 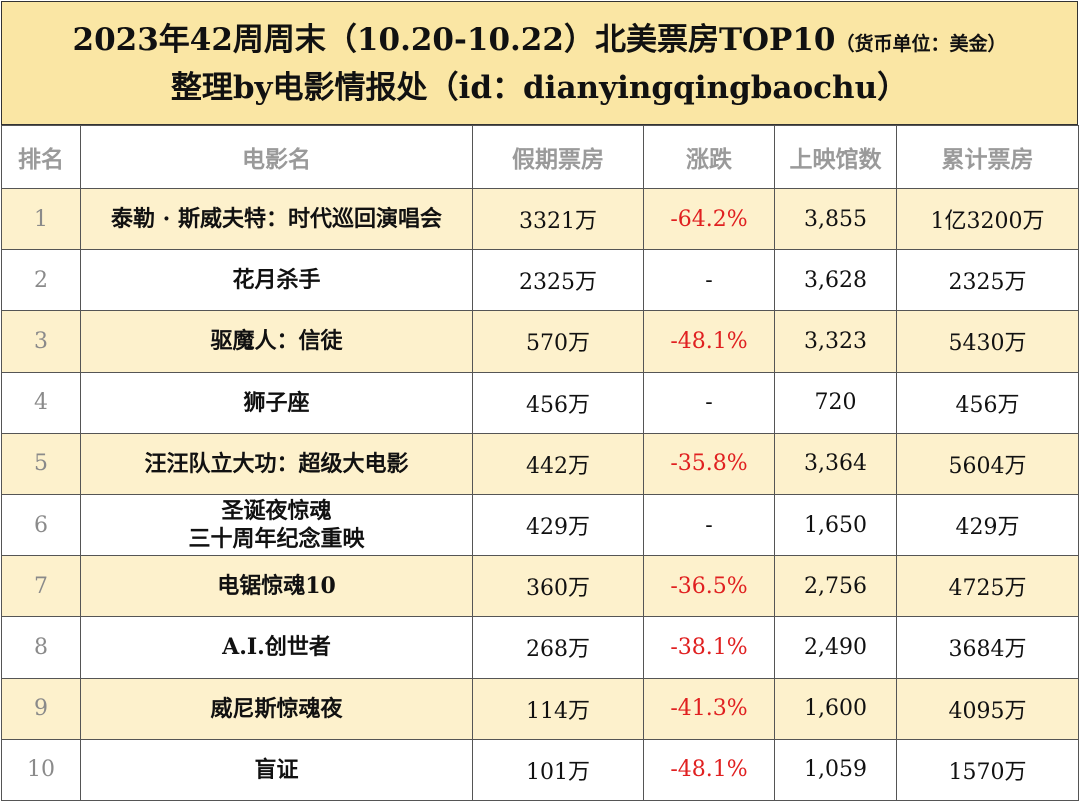 What do you see at coordinates (276, 647) in the screenshot?
I see `movie-name-cell: A.I.创世者` at bounding box center [276, 647].